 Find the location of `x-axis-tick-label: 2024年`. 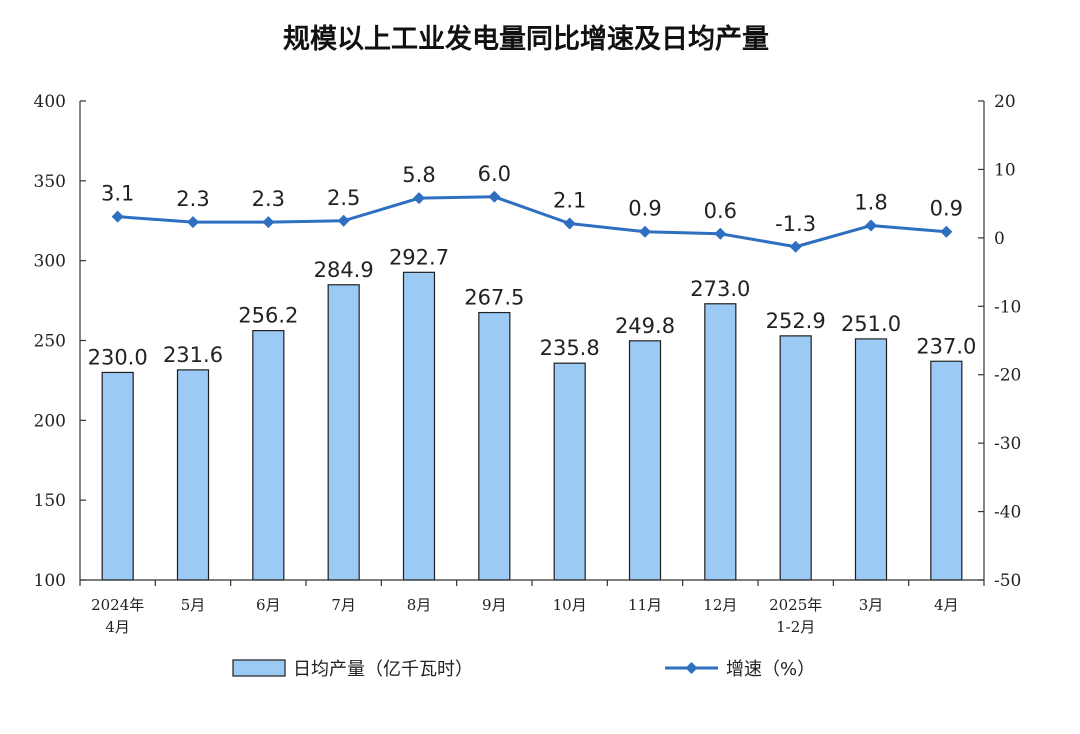

x-axis-tick-label: 2024年 is located at coordinates (117, 605).